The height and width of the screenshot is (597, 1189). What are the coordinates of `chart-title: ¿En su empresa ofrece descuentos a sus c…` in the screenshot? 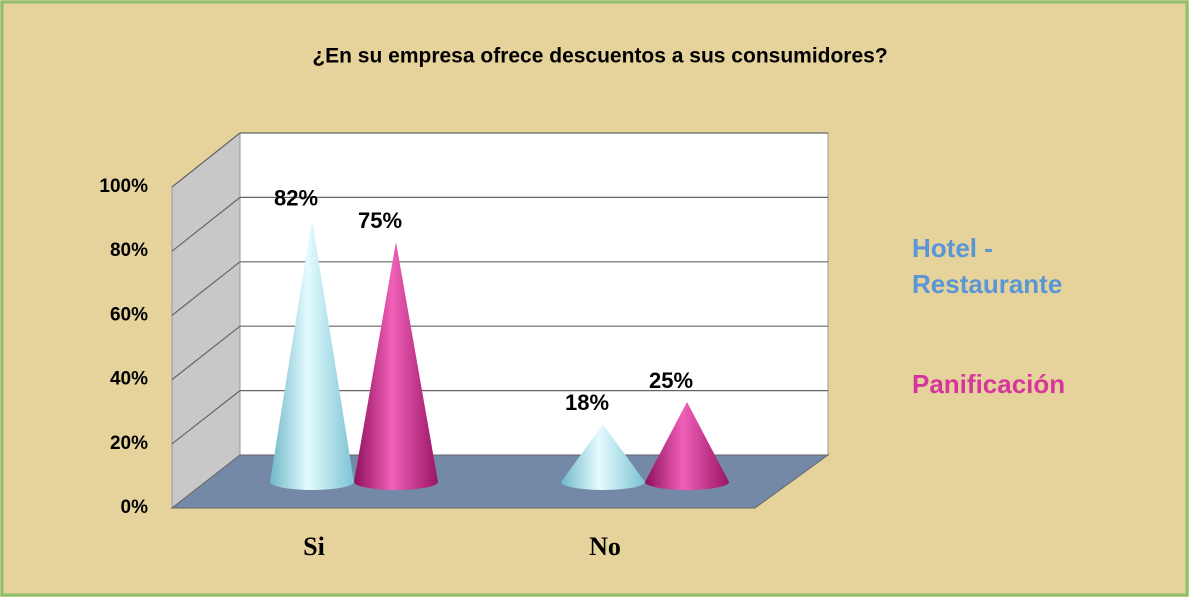 It's located at (599, 56).